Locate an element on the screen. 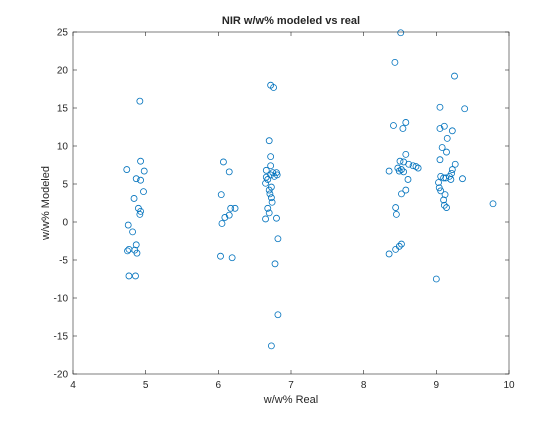 This screenshot has height=425, width=560. x-tick-label: 4 is located at coordinates (73, 385).